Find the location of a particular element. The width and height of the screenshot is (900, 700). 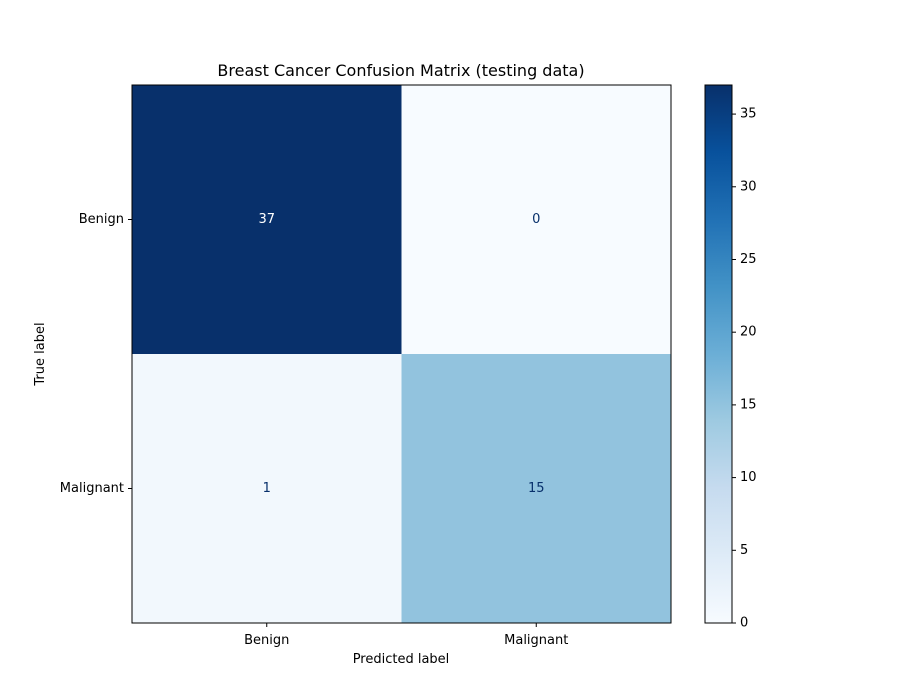

colorbar-tick-label: 15 is located at coordinates (748, 404).